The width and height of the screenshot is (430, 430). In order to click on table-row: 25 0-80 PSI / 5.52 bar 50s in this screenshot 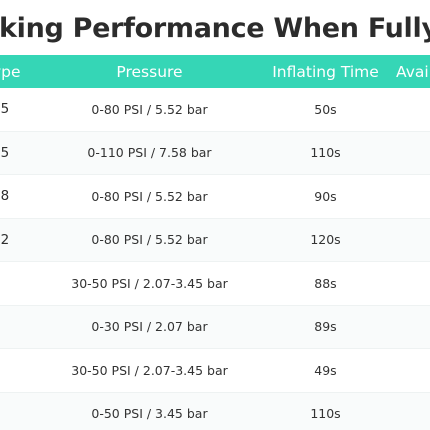, I will do `click(215, 110)`.